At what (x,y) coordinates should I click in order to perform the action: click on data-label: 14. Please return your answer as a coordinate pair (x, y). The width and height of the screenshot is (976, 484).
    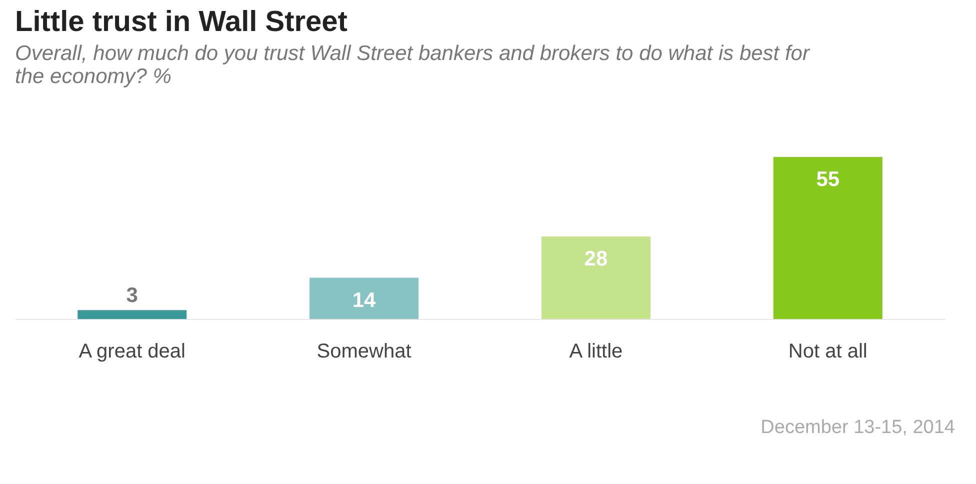
    Looking at the image, I should click on (364, 300).